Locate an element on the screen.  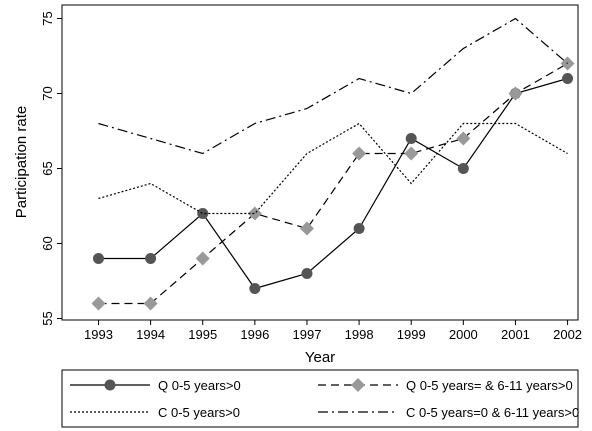
y-tick-label: 60 is located at coordinates (47, 243).